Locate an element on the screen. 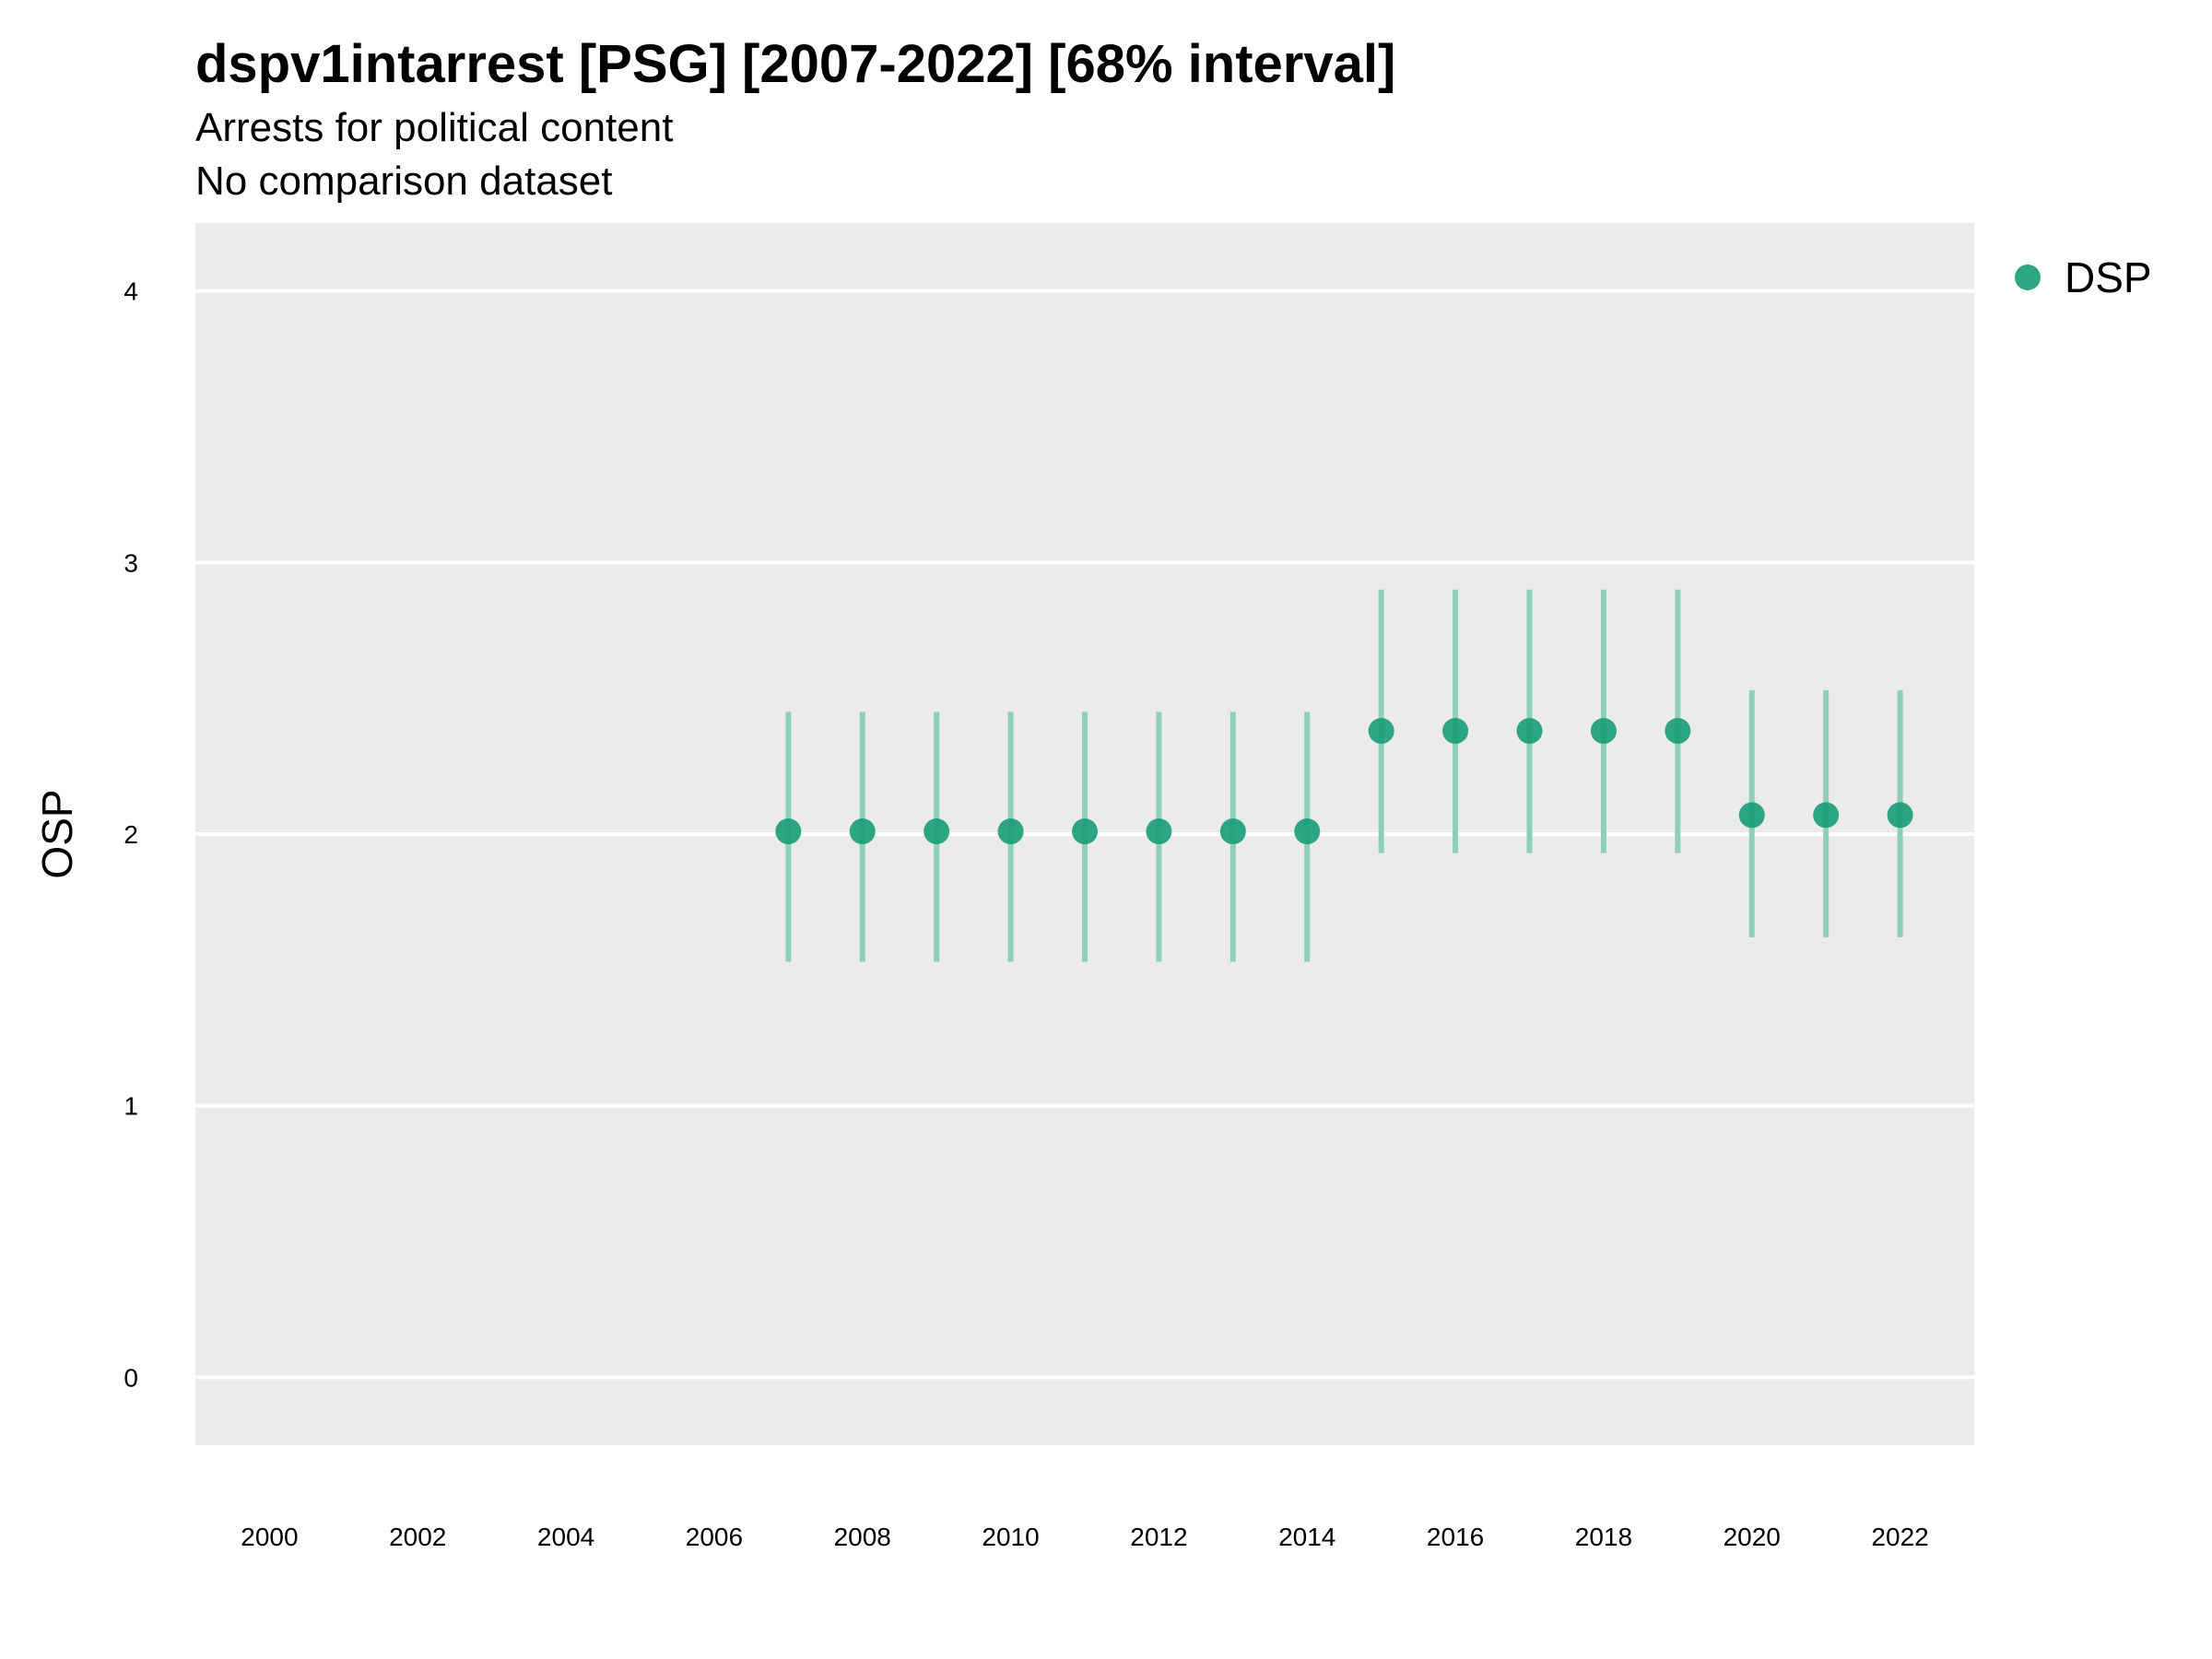  x-tick-label: 2014 is located at coordinates (1306, 1537).